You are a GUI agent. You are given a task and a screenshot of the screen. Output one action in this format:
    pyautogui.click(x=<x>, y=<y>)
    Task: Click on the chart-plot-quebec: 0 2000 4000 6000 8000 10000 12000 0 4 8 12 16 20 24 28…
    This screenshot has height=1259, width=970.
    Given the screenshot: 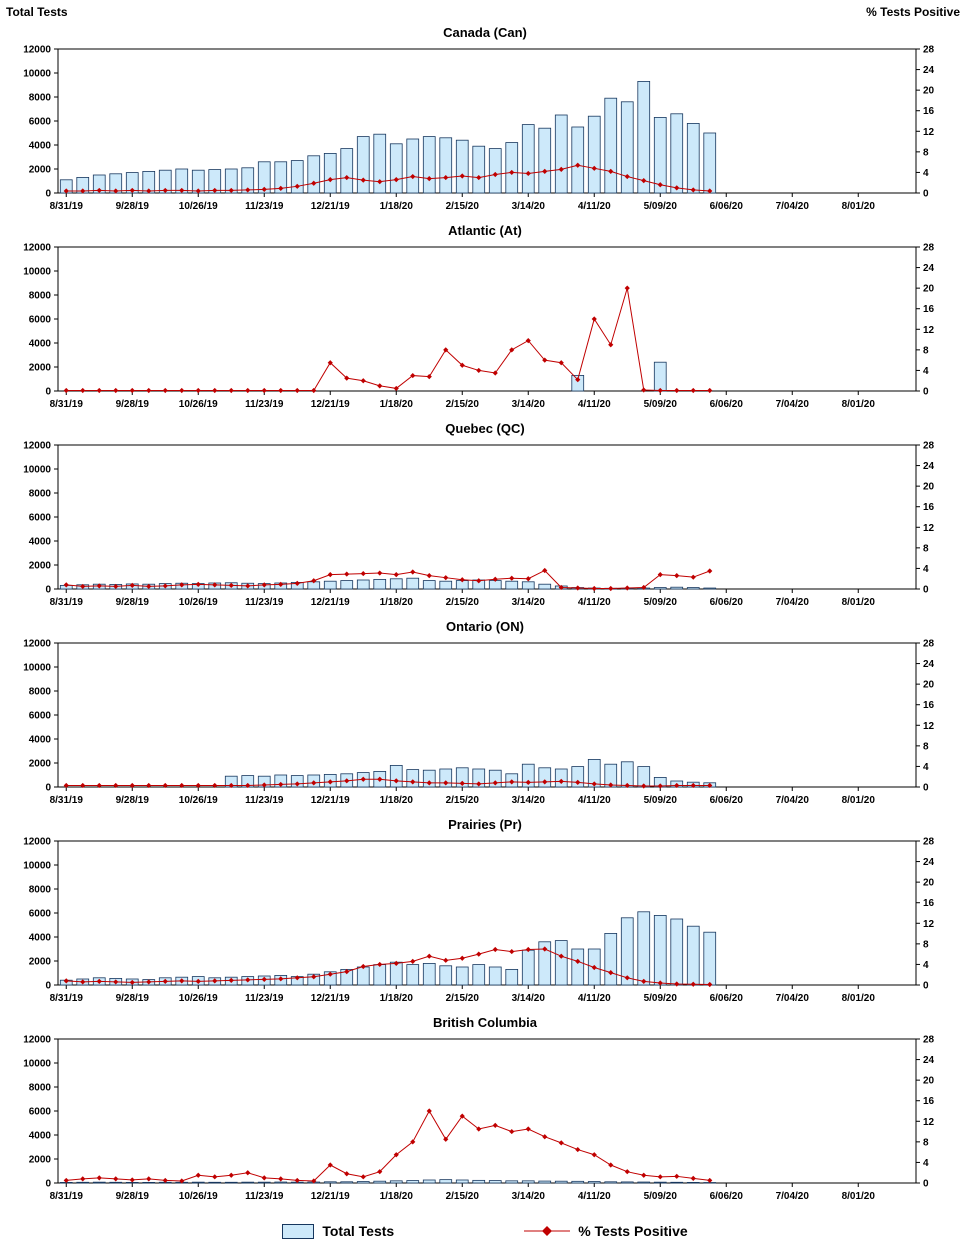 What is the action you would take?
    pyautogui.click(x=479, y=525)
    